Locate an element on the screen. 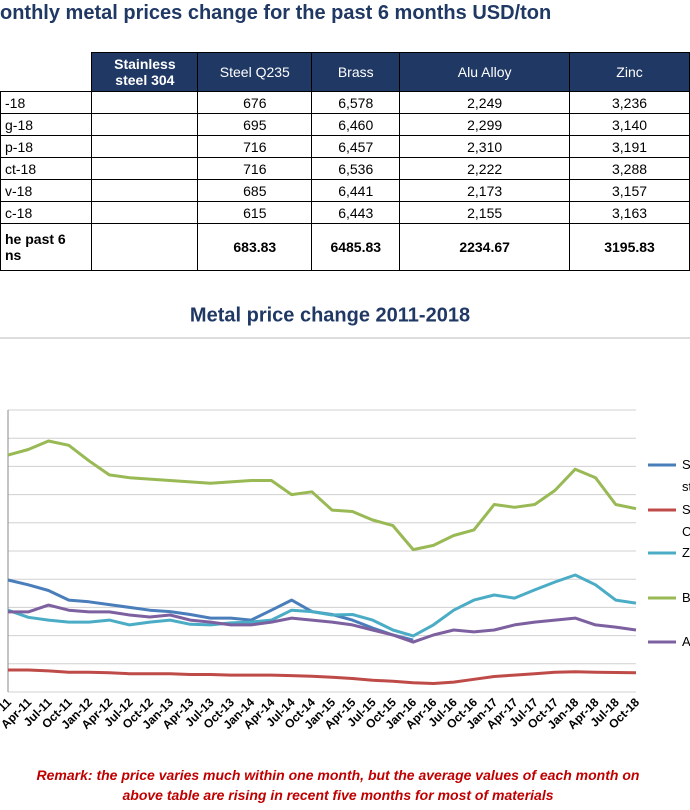  x-tick-label: Oct-11 is located at coordinates (57, 713).